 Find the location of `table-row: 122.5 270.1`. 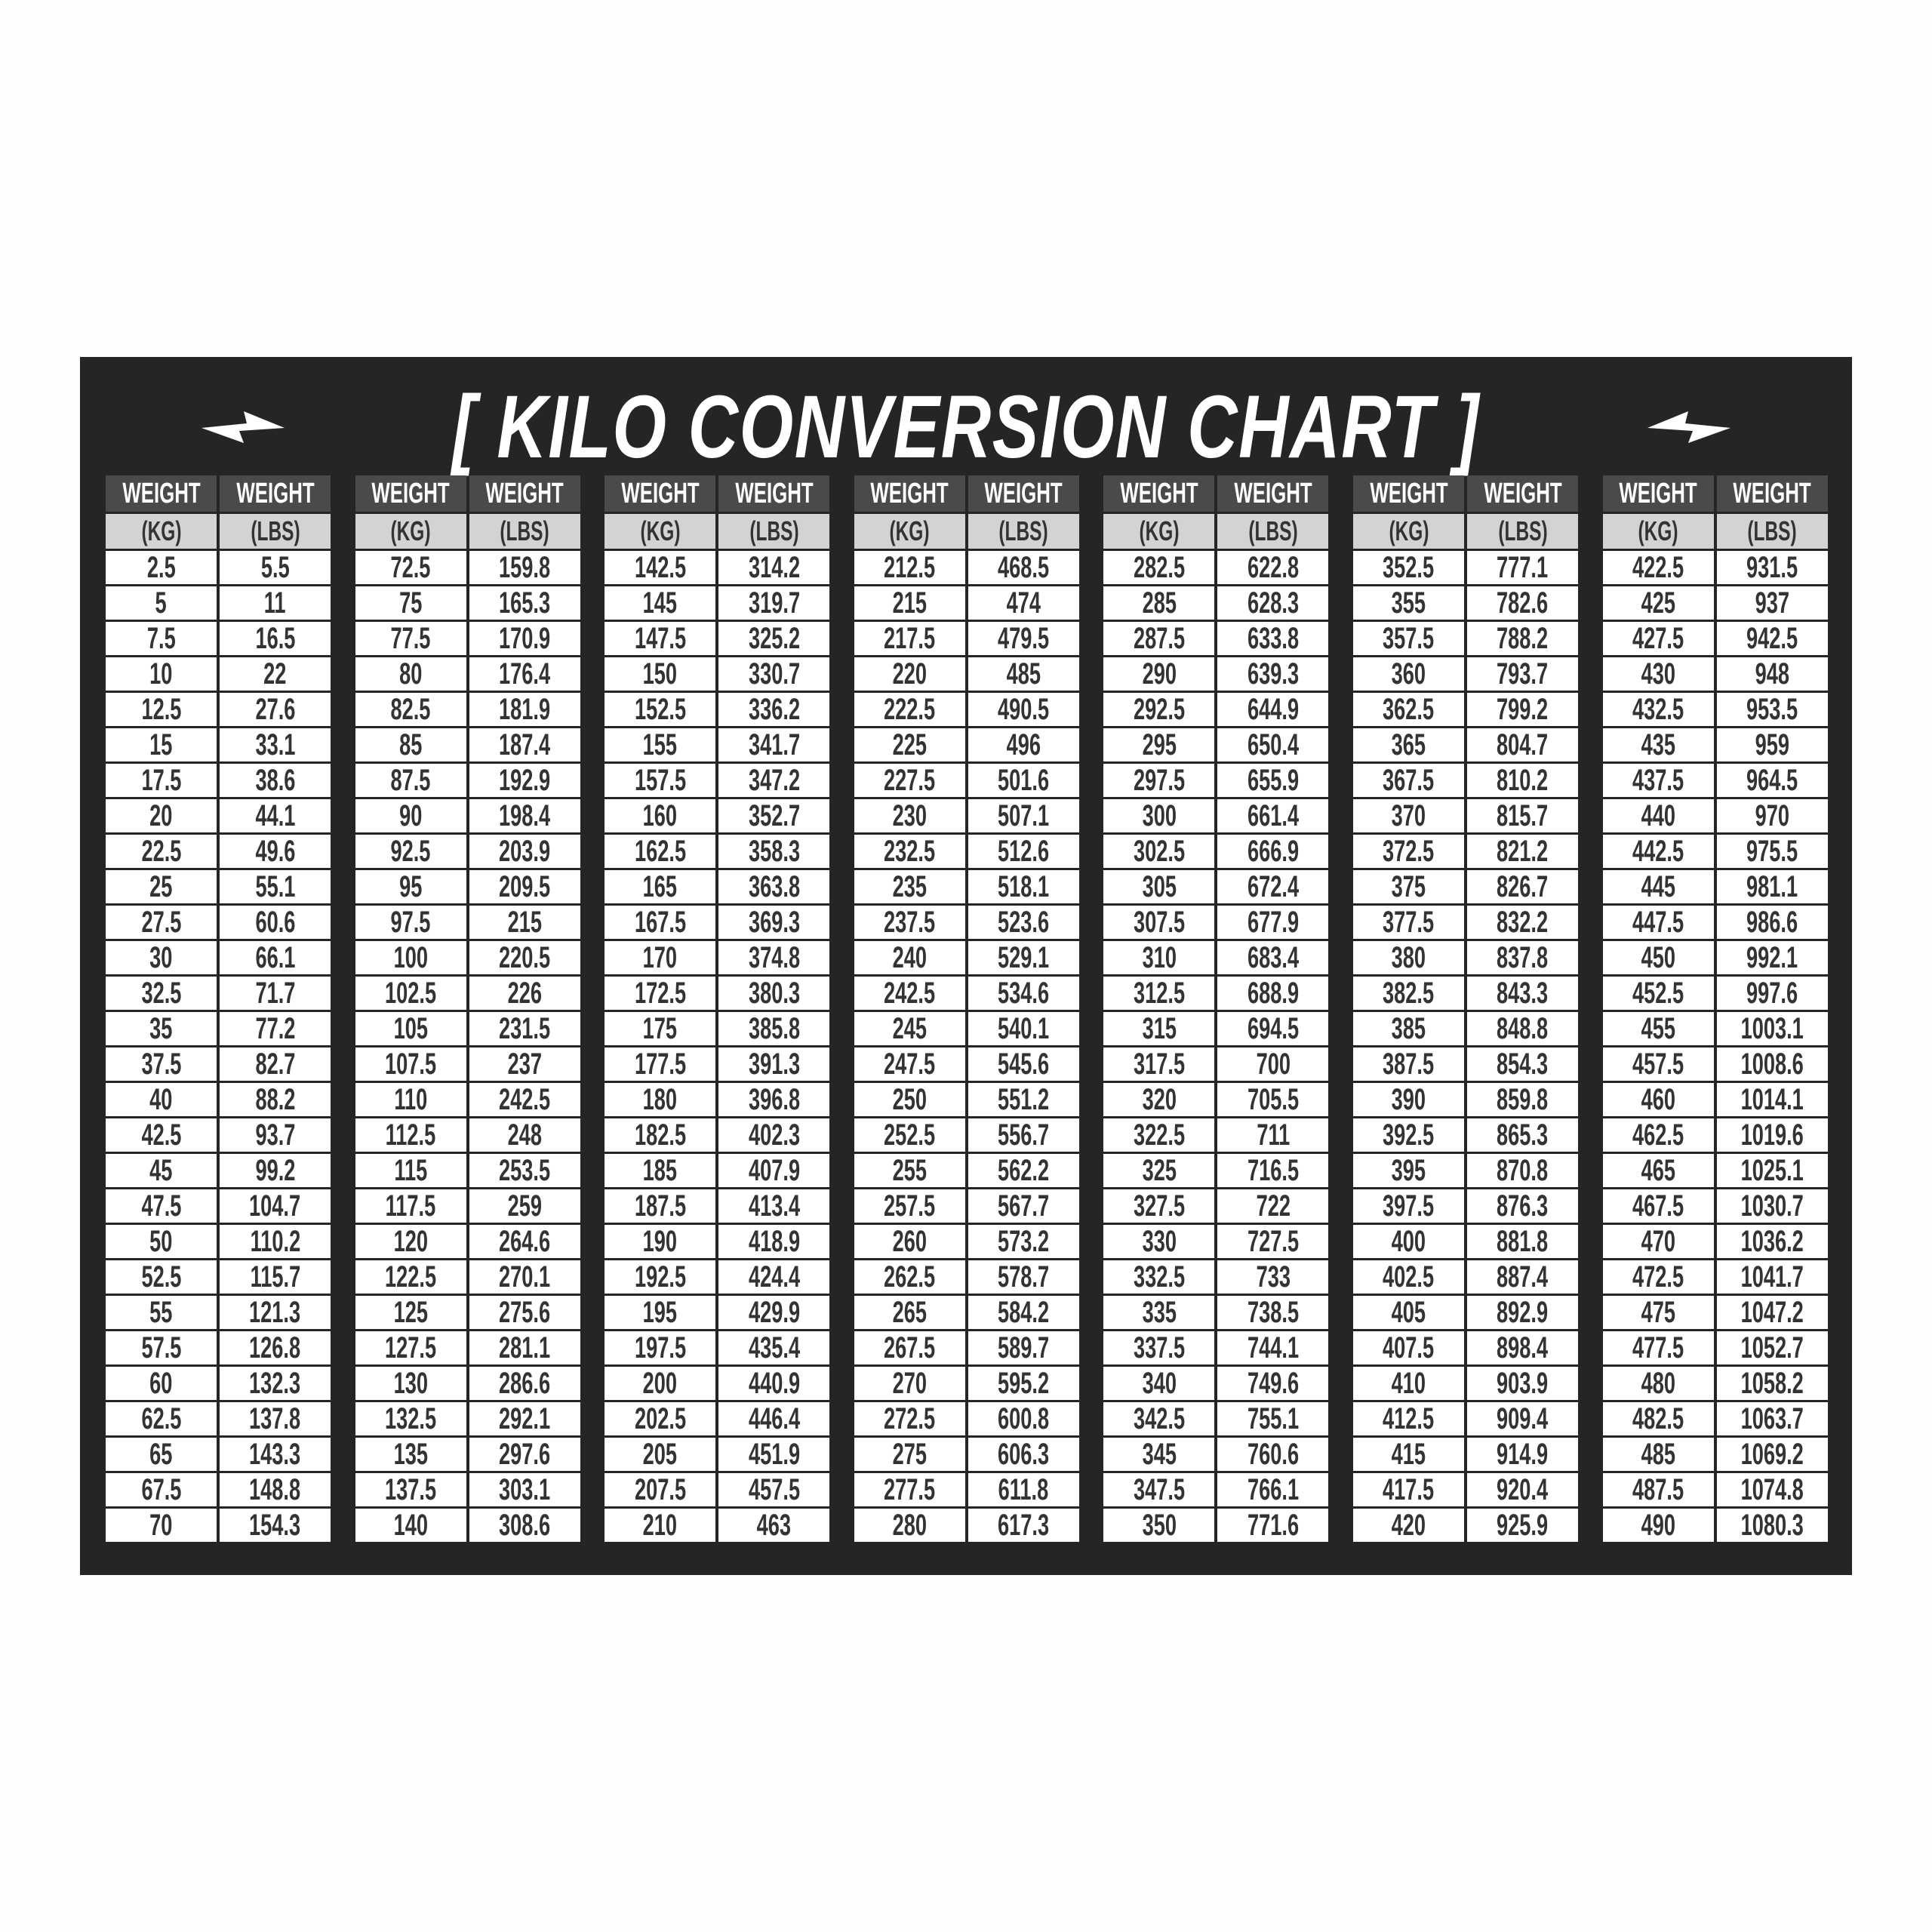

table-row: 122.5 270.1 is located at coordinates (467, 1277).